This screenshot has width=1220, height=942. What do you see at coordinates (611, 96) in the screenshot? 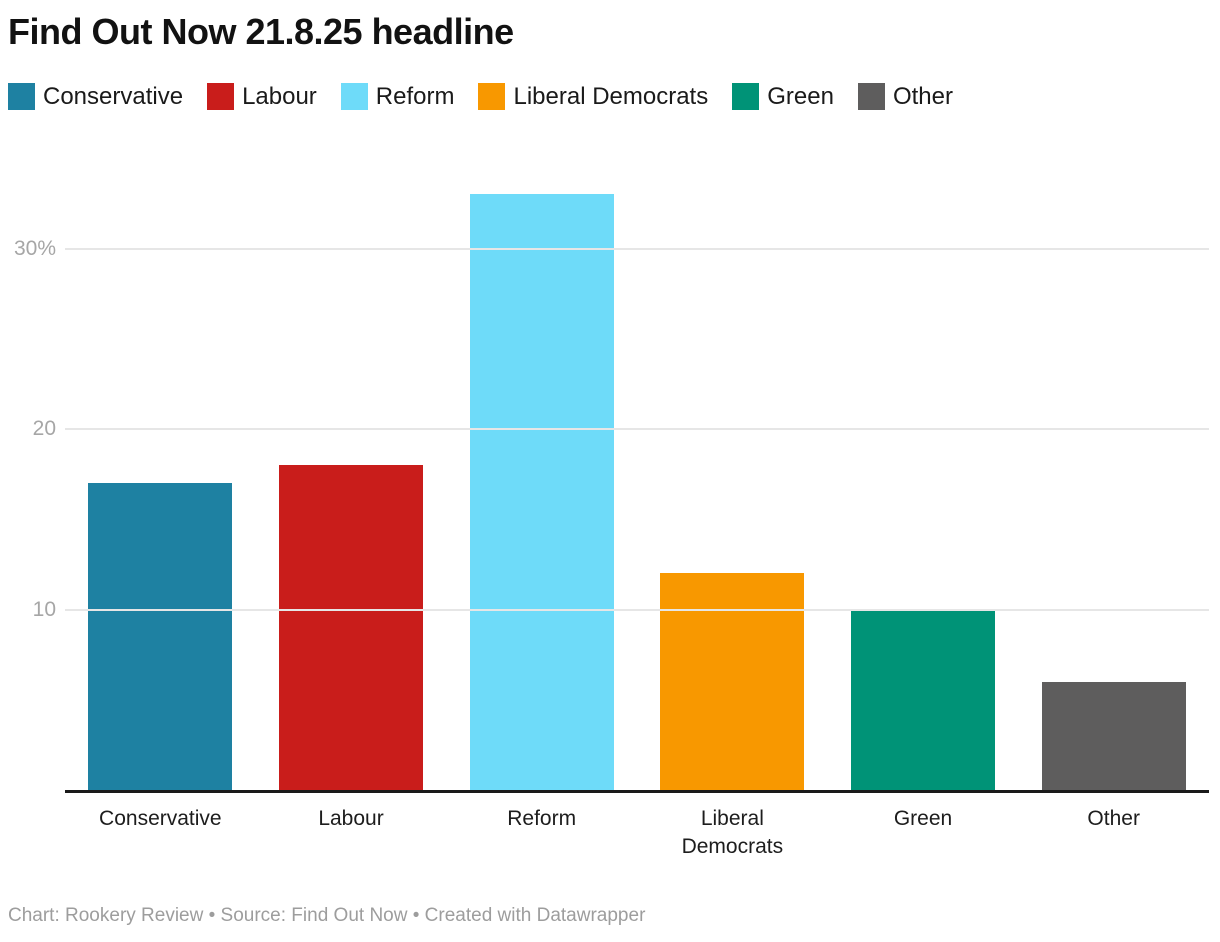
I see `legend-label: Liberal Democrats` at bounding box center [611, 96].